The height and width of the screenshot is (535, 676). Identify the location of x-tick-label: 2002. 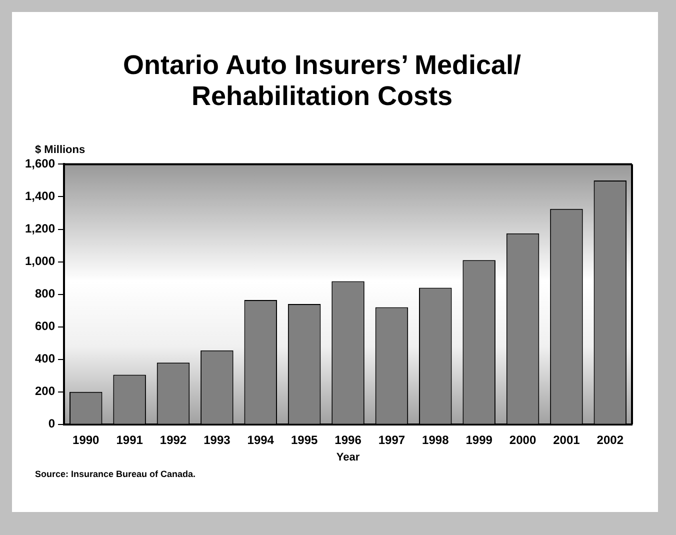
(610, 439).